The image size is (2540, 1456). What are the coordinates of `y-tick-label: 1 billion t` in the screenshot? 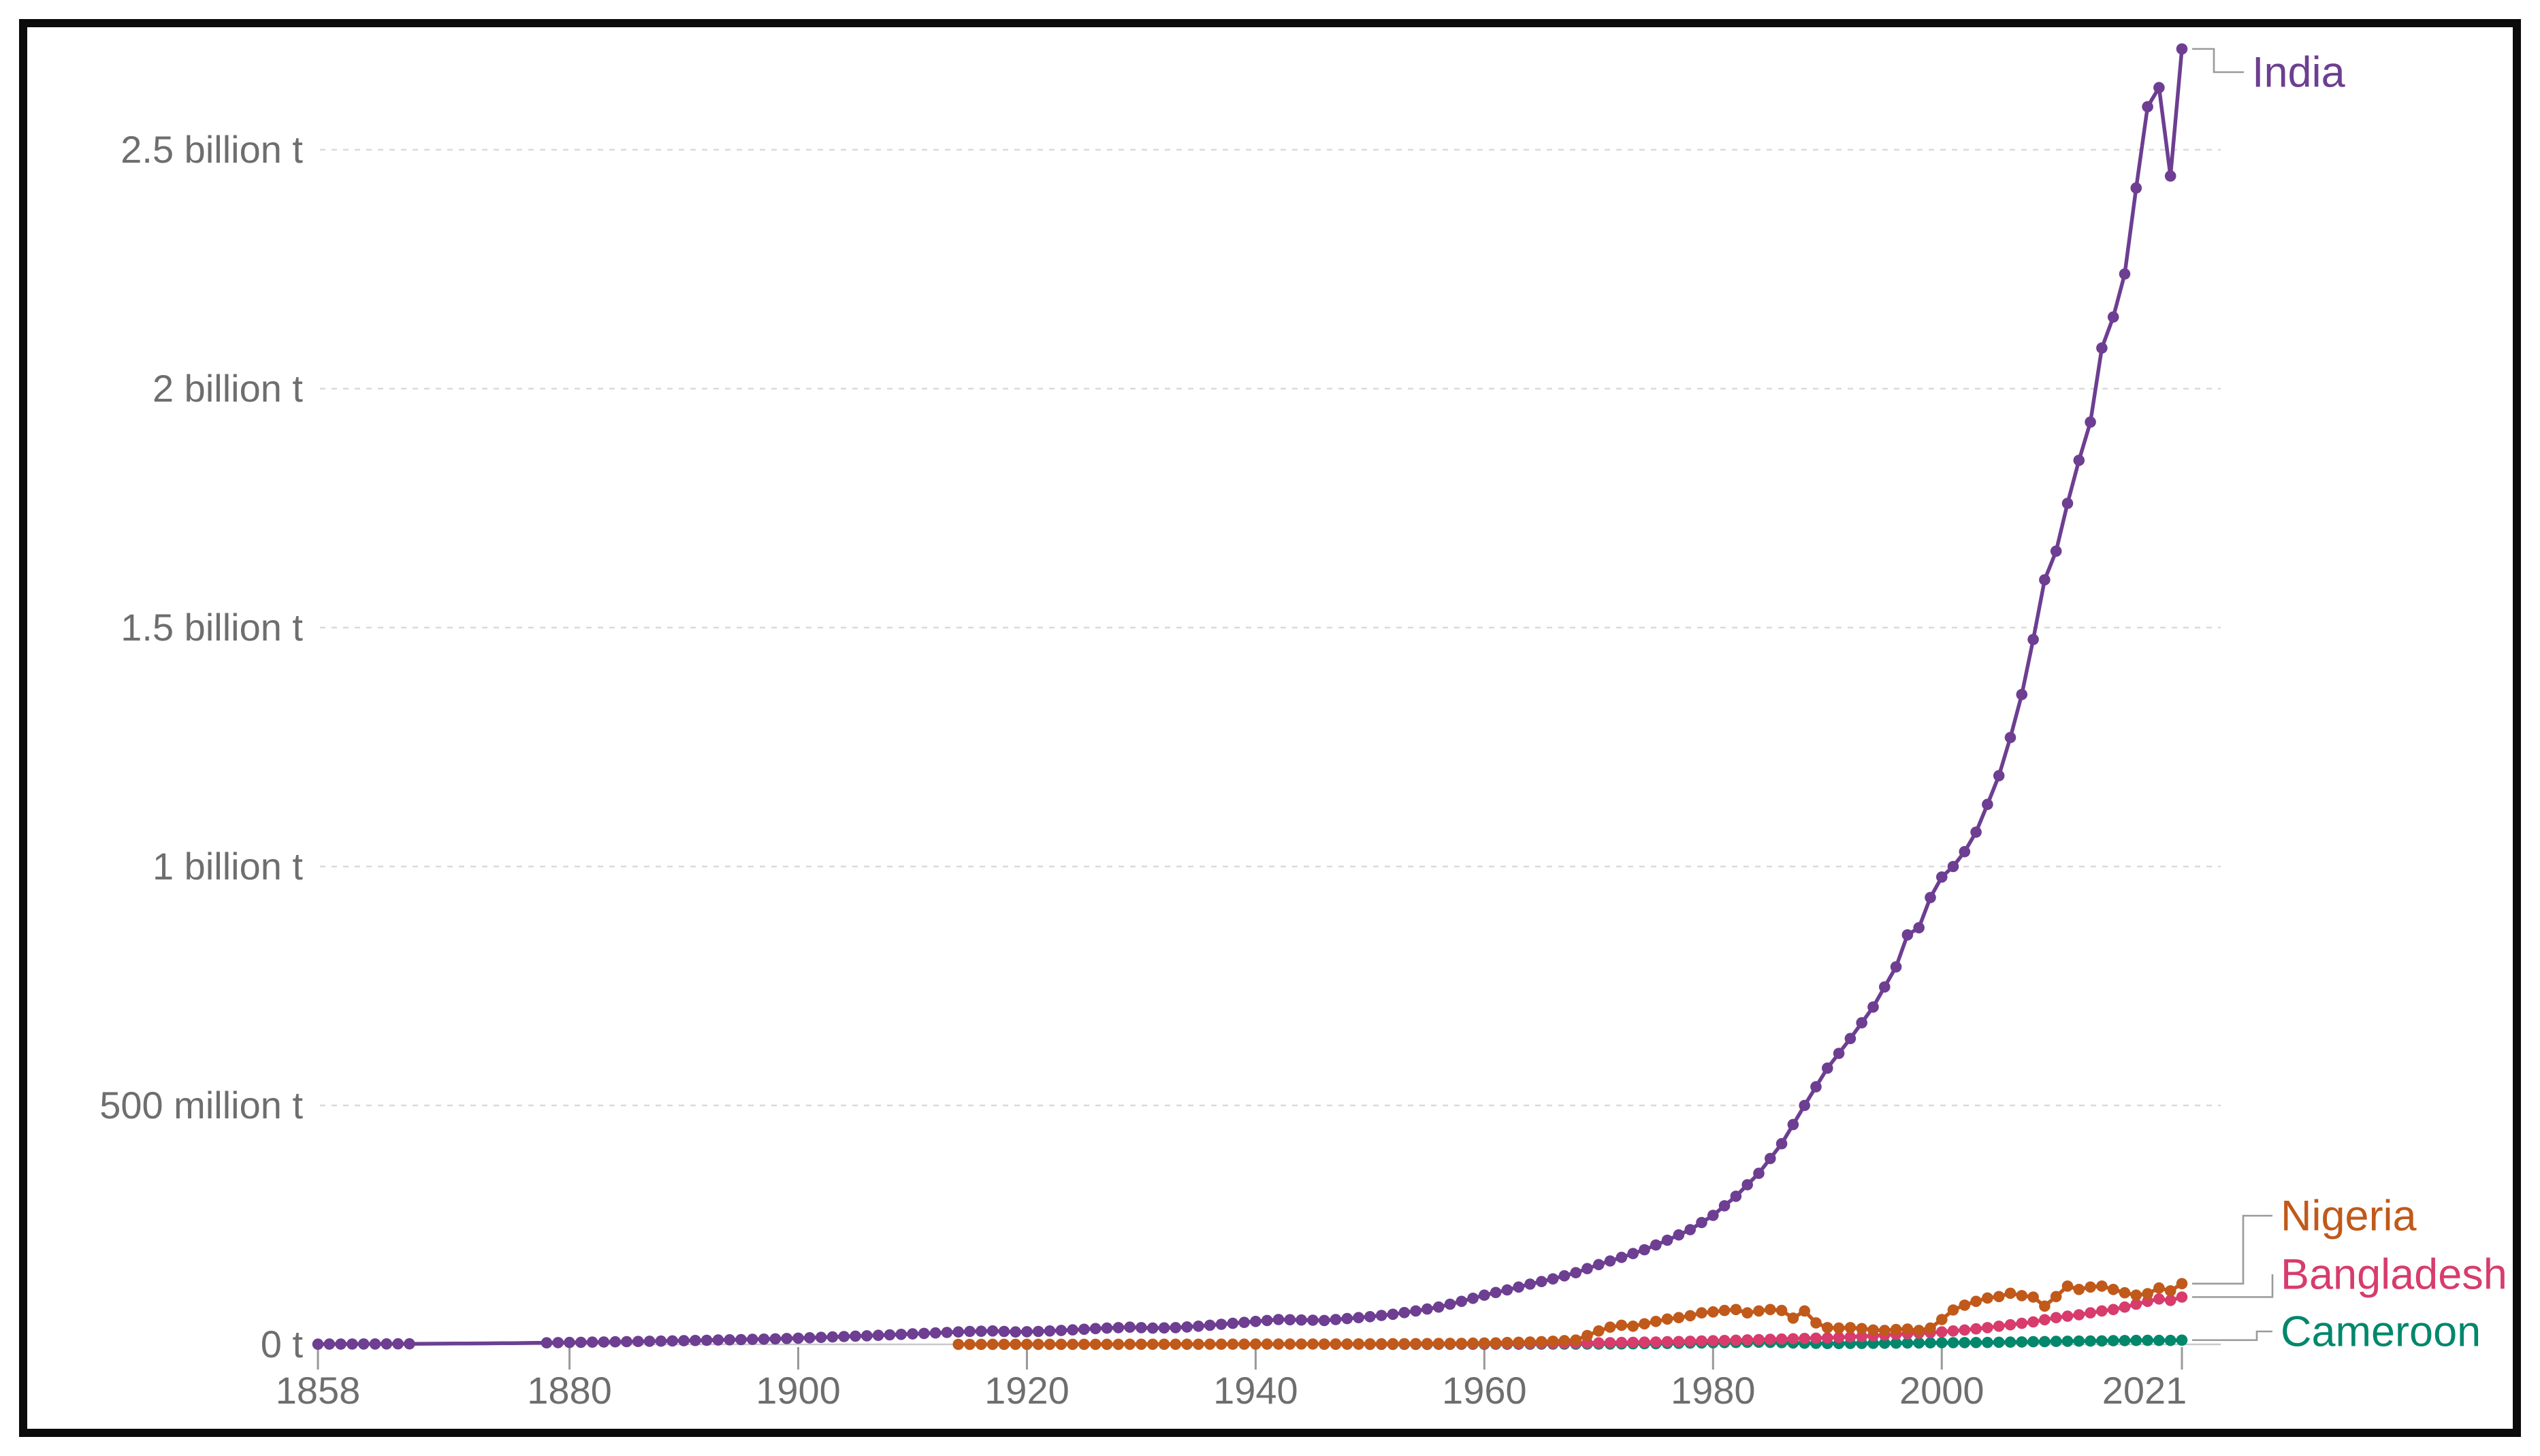 It's located at (227, 866).